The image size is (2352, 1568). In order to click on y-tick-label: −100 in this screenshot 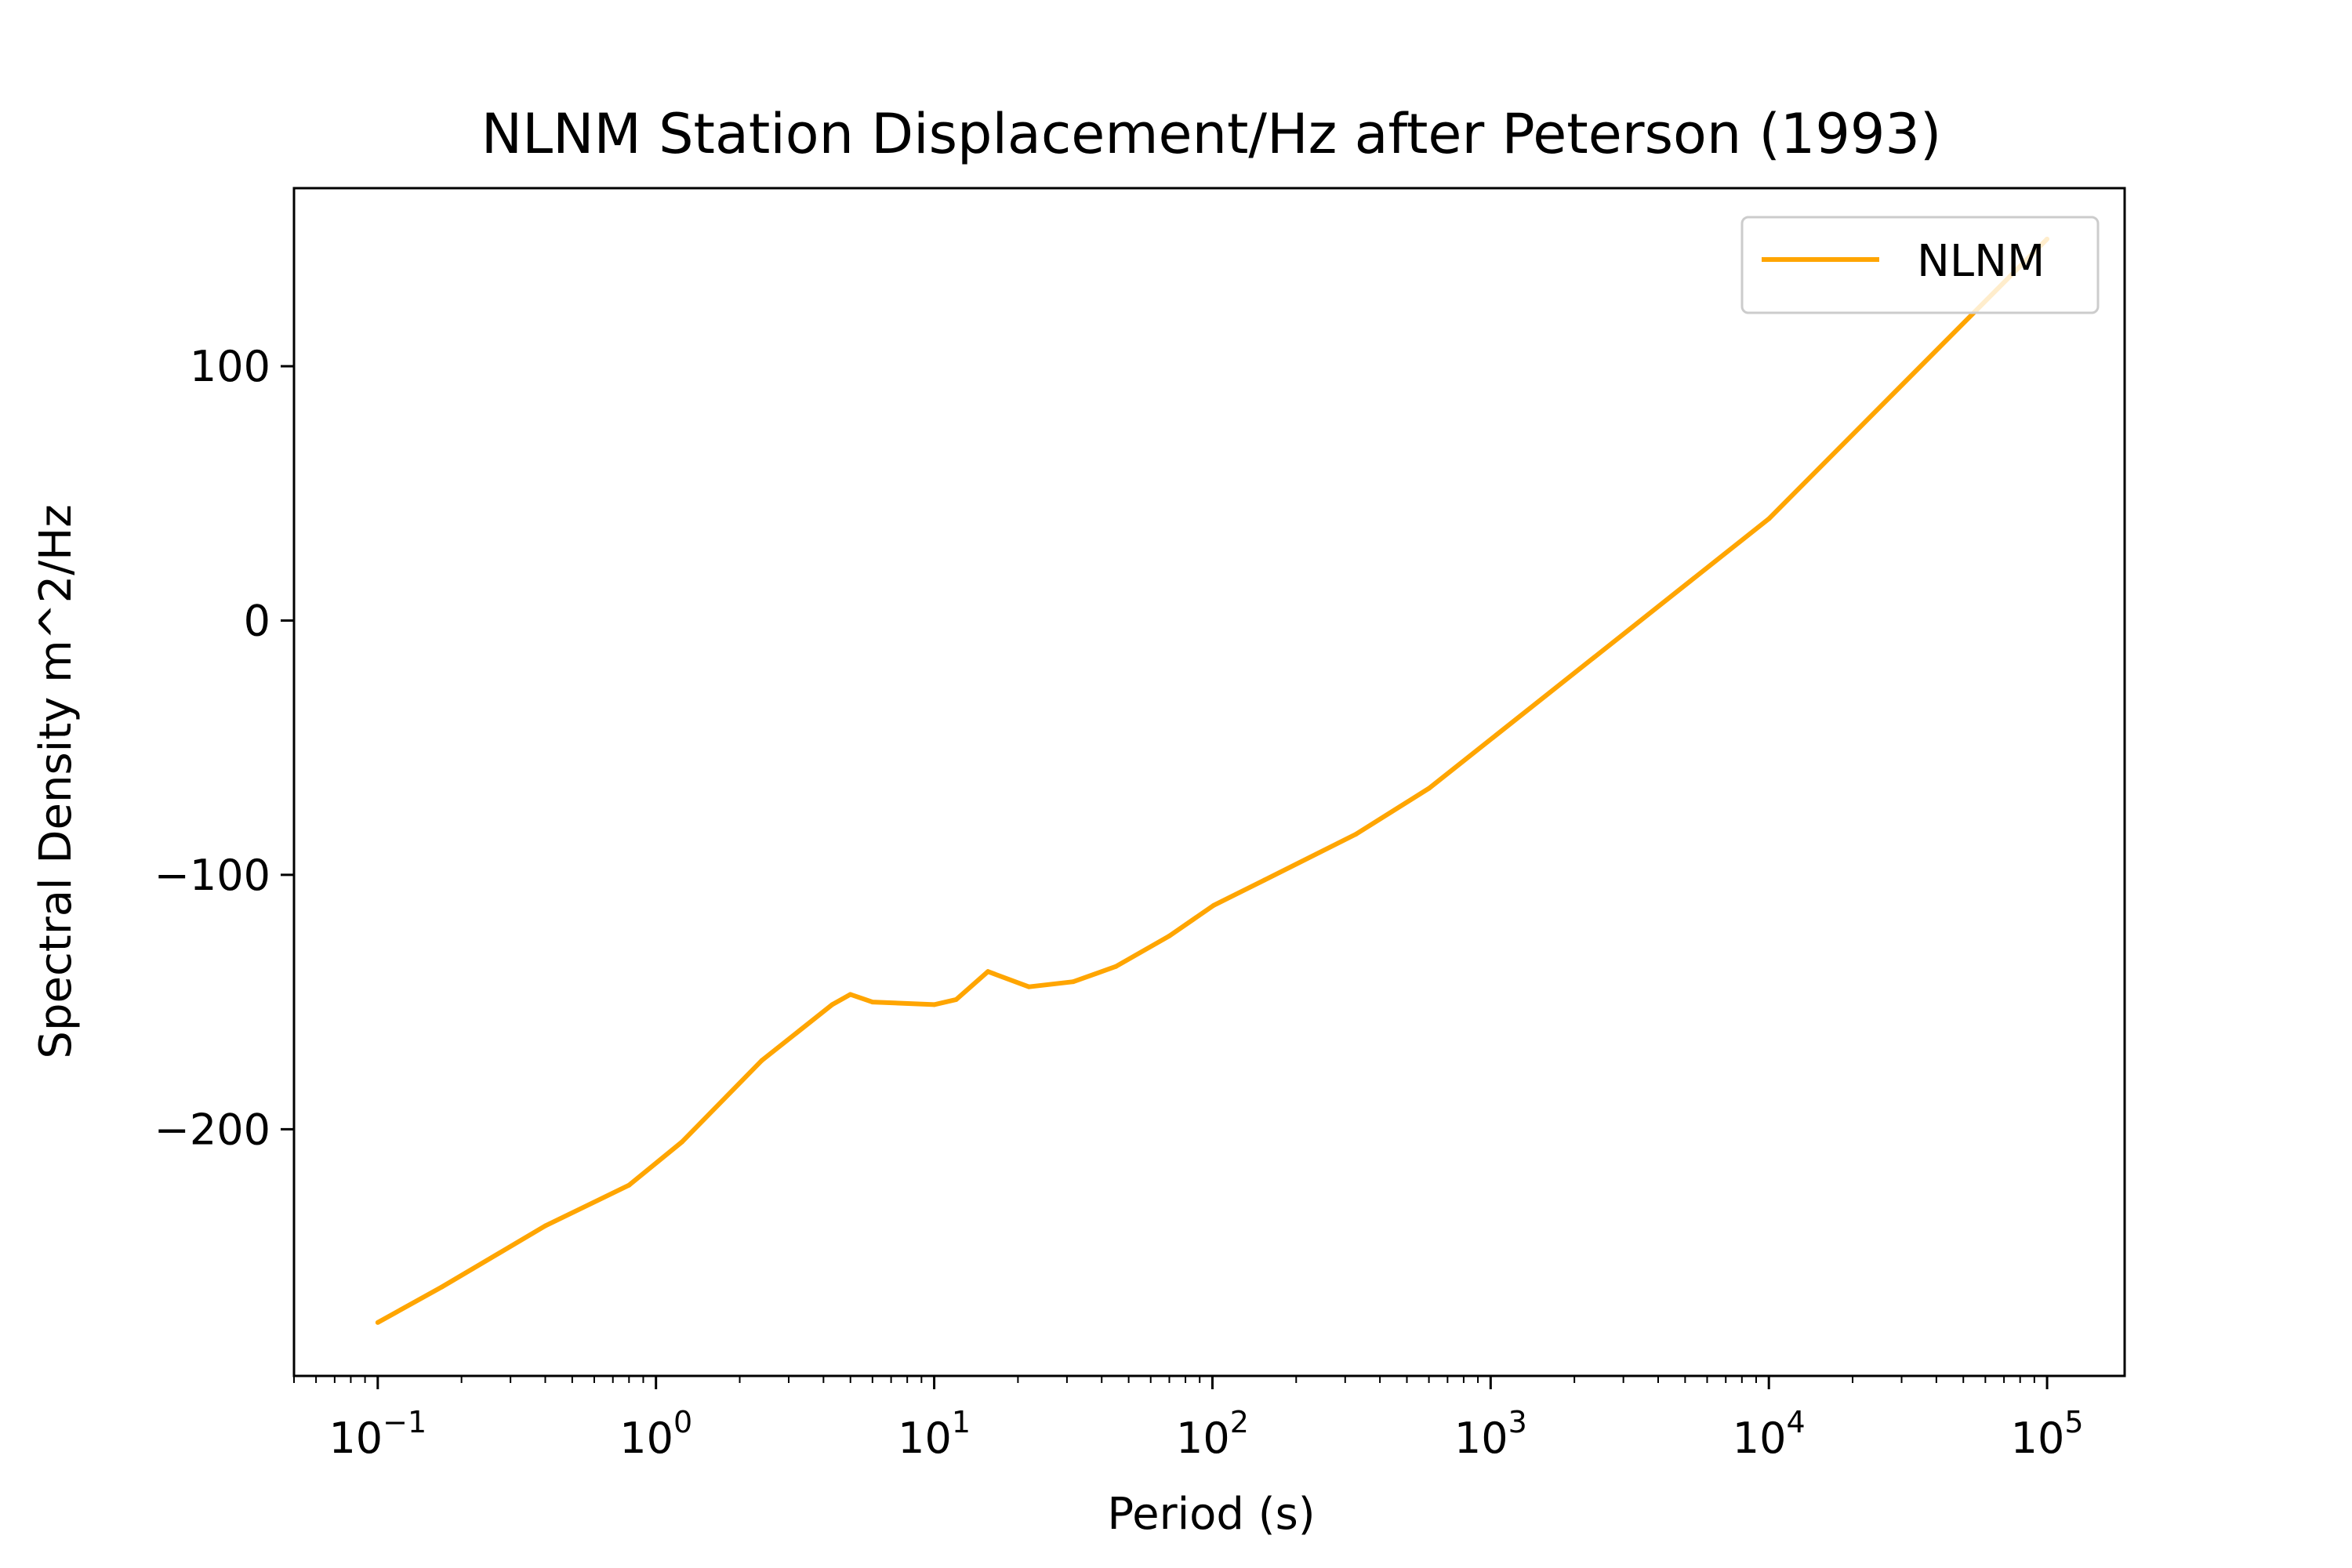, I will do `click(212, 875)`.